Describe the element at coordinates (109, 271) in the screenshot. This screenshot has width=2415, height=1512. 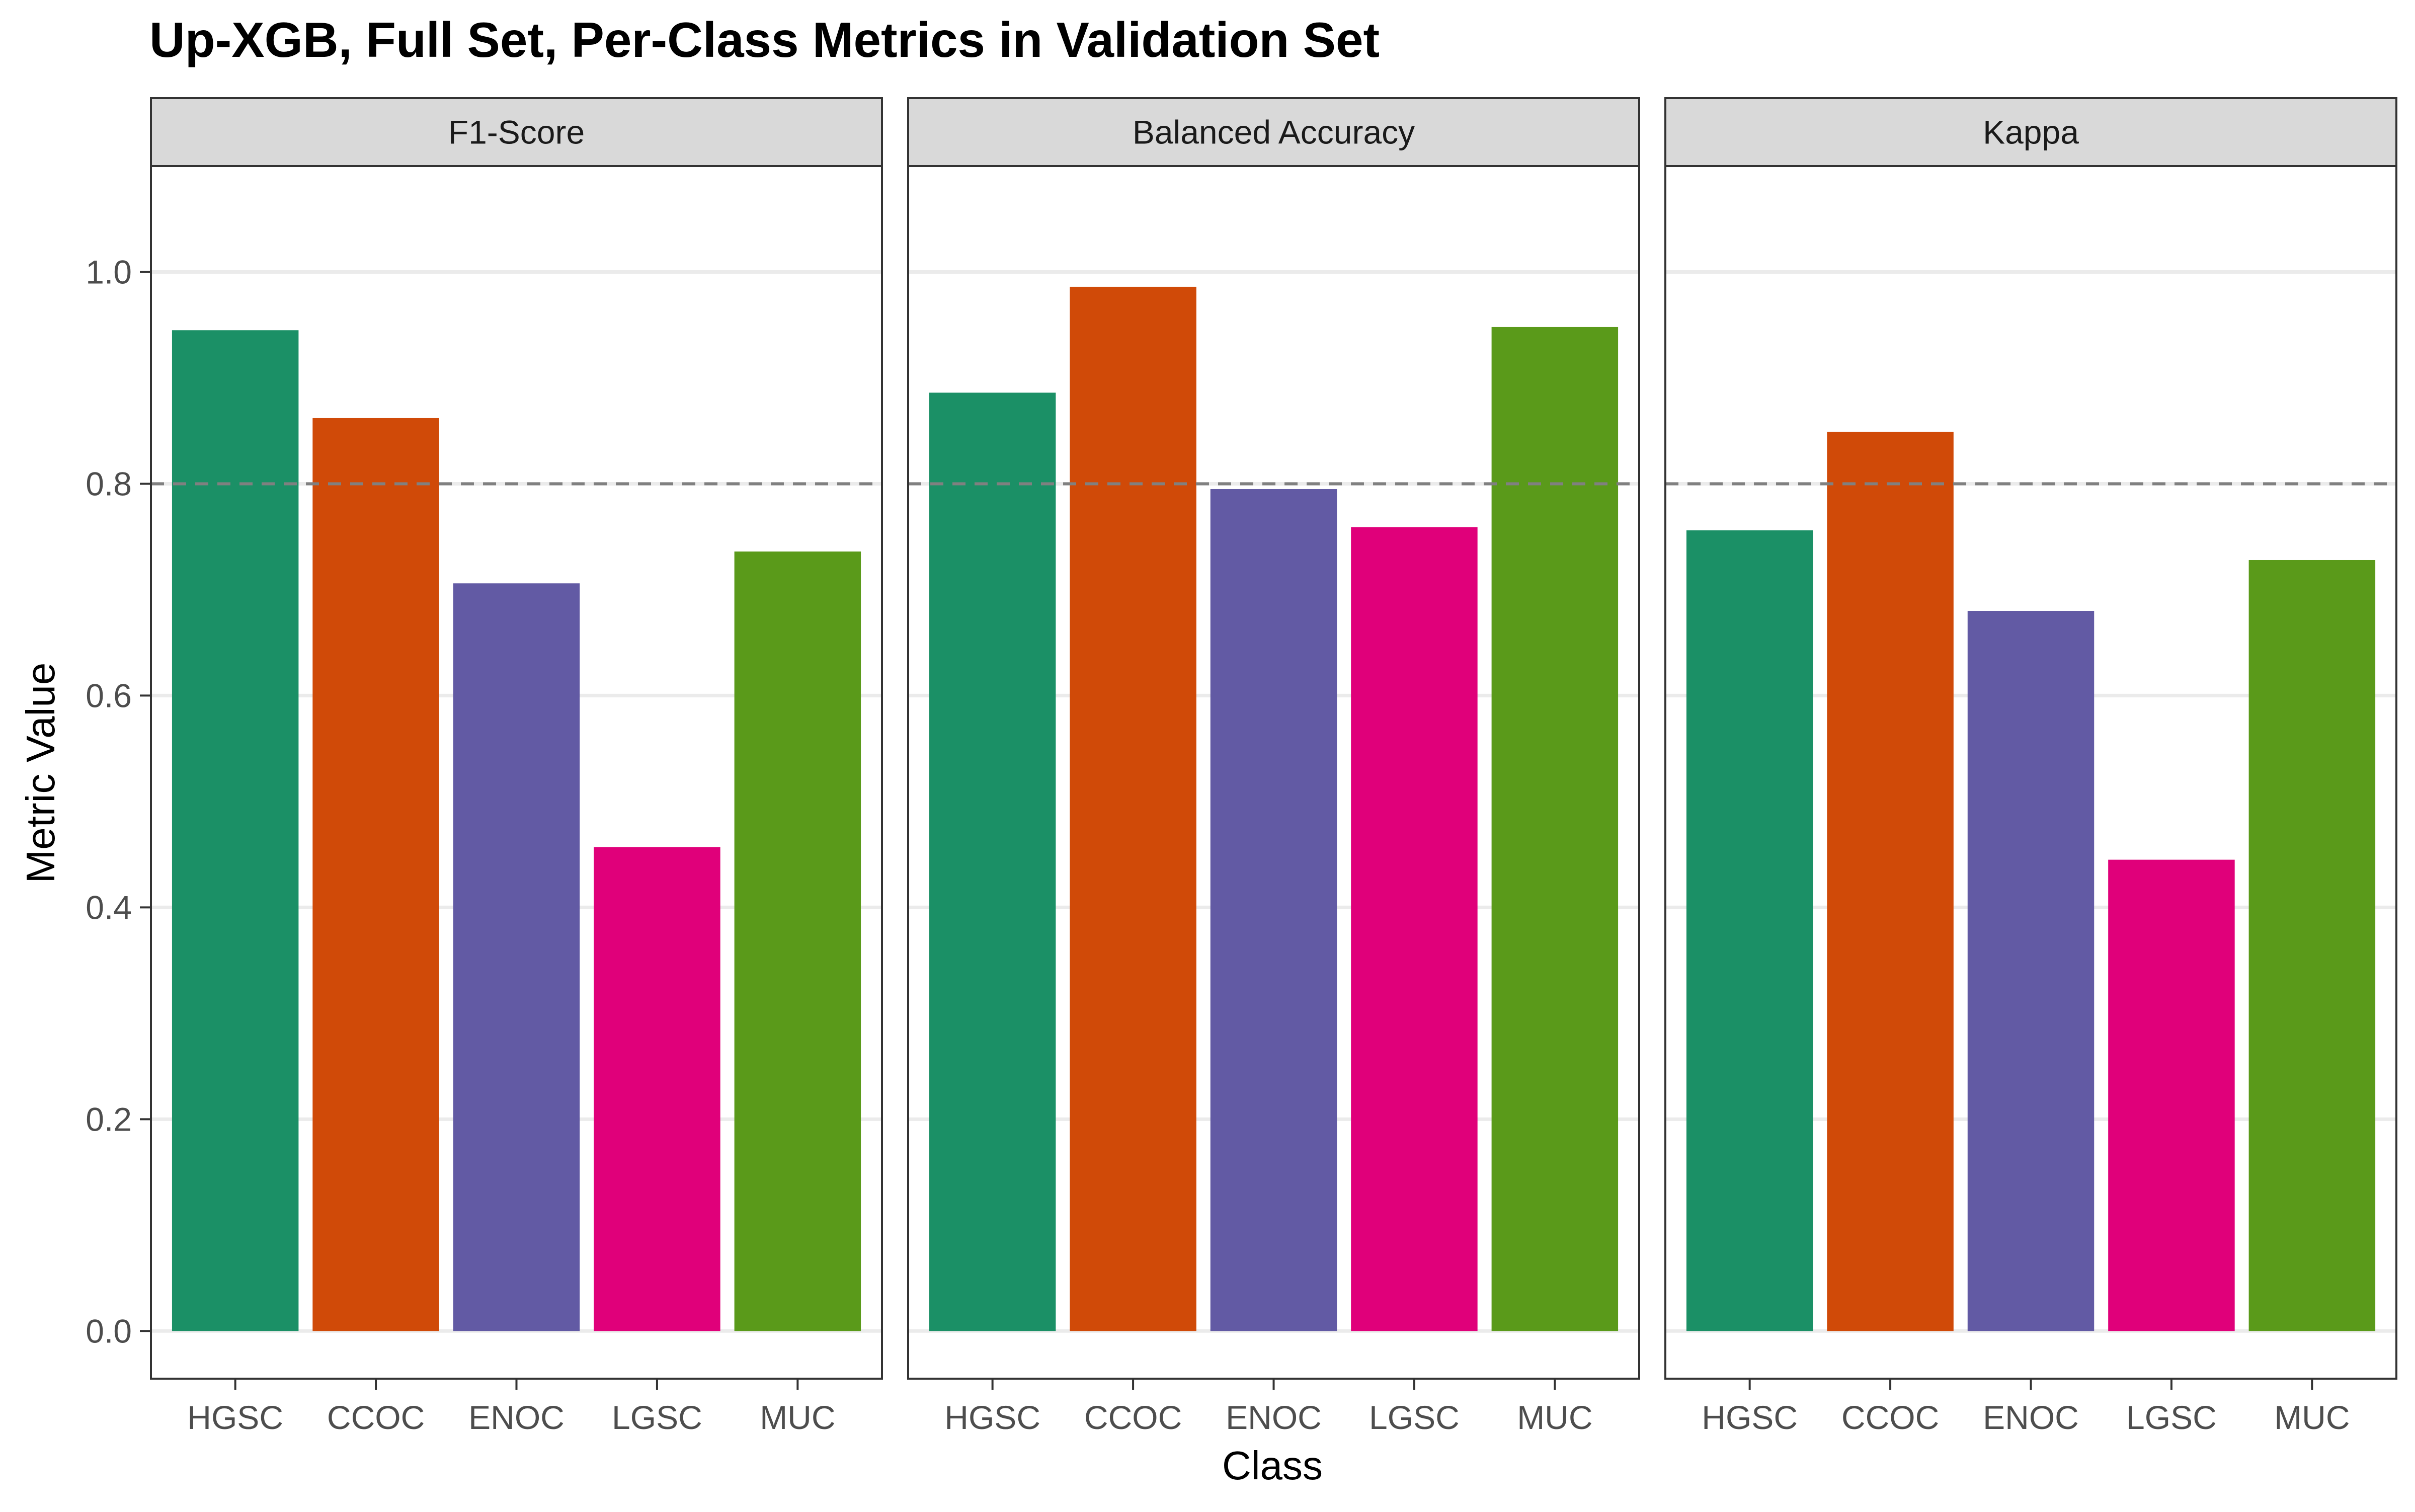
I see `y-tick-label: 1.0` at that location.